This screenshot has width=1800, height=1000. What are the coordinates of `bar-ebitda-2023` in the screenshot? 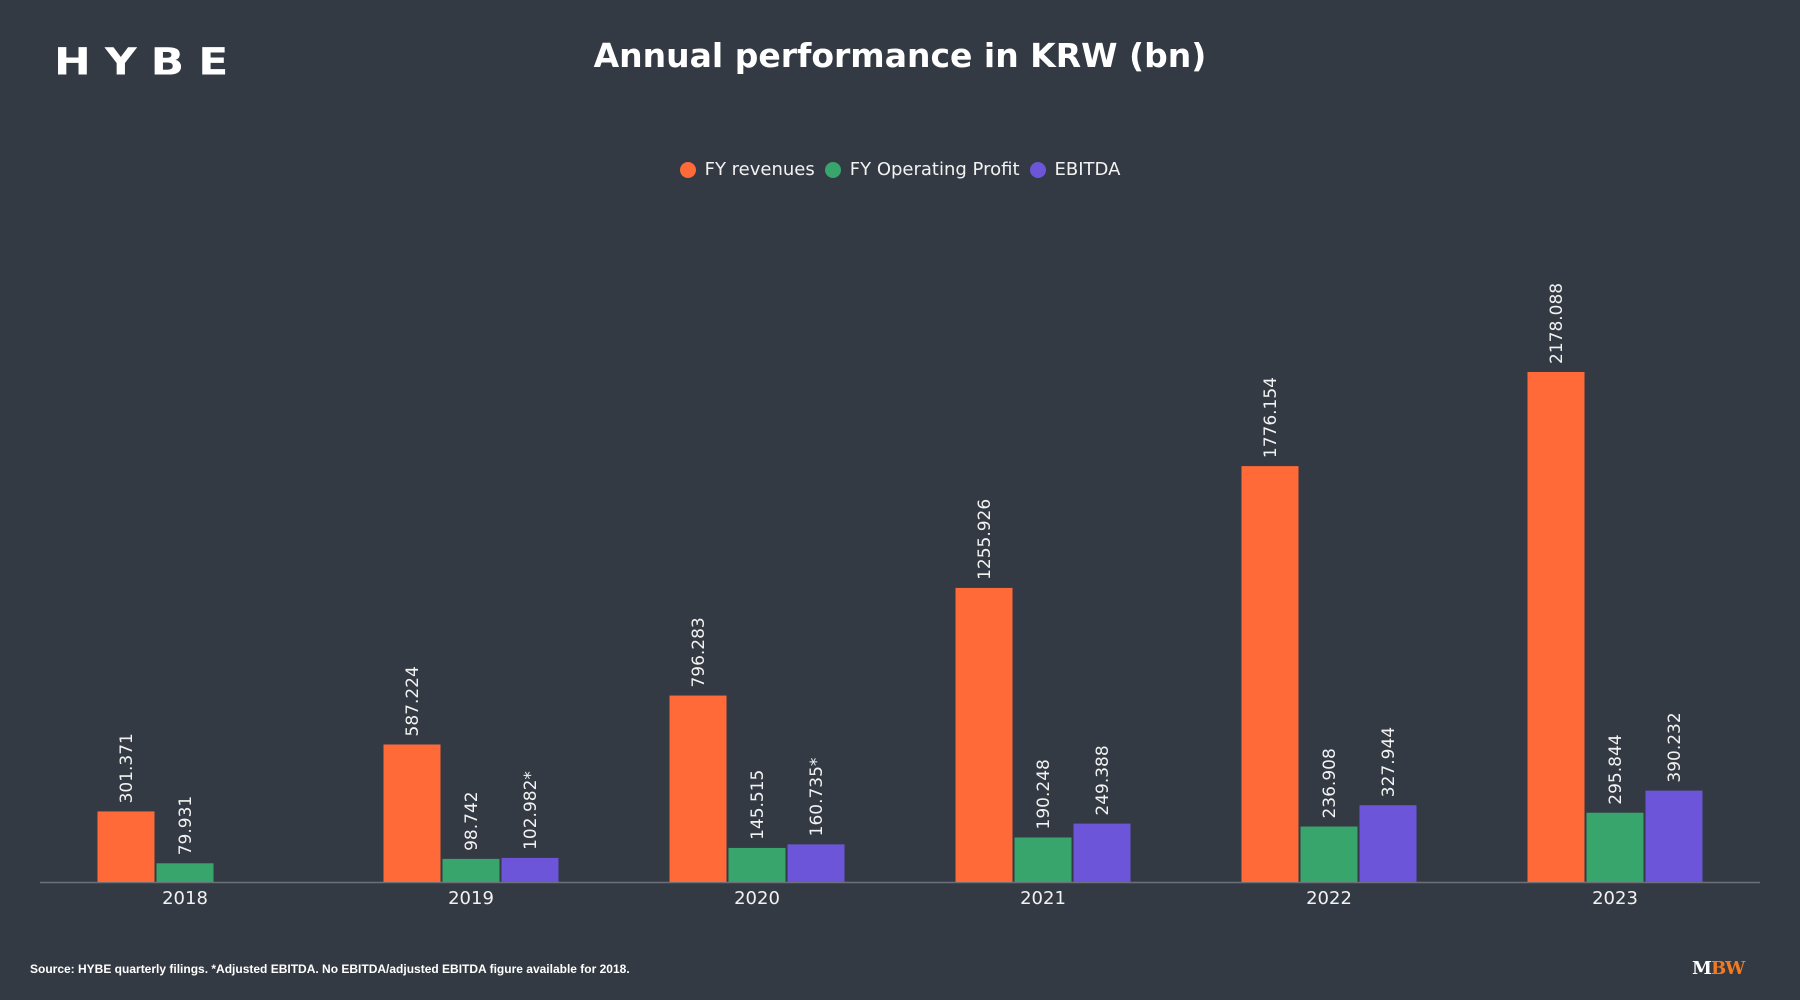 It's located at (1674, 836).